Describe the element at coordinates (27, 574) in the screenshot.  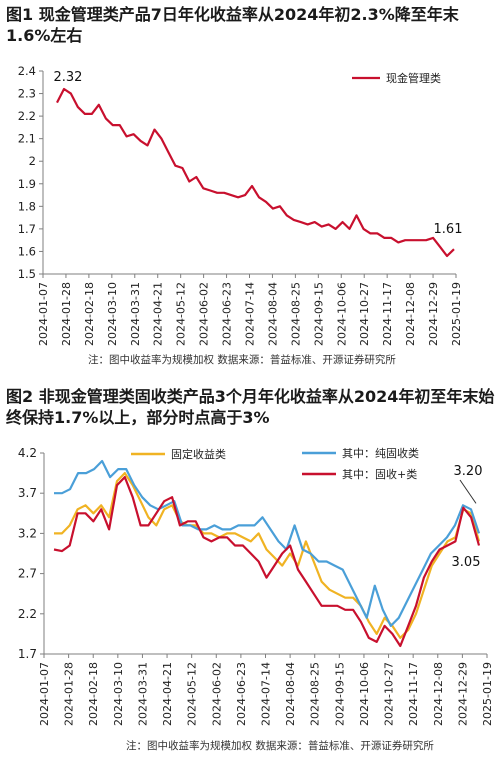
I see `y-tick-label: 2.7` at that location.